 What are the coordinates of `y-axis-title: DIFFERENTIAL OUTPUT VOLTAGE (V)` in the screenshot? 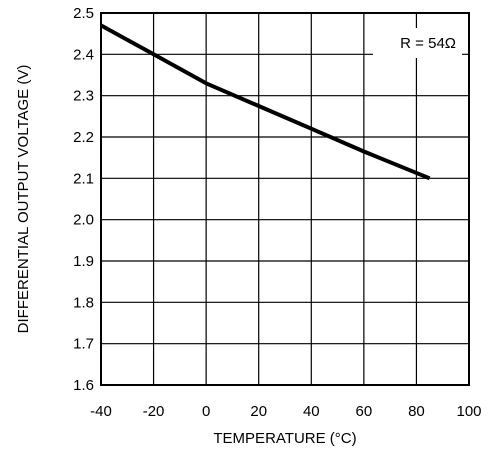 It's located at (23, 199).